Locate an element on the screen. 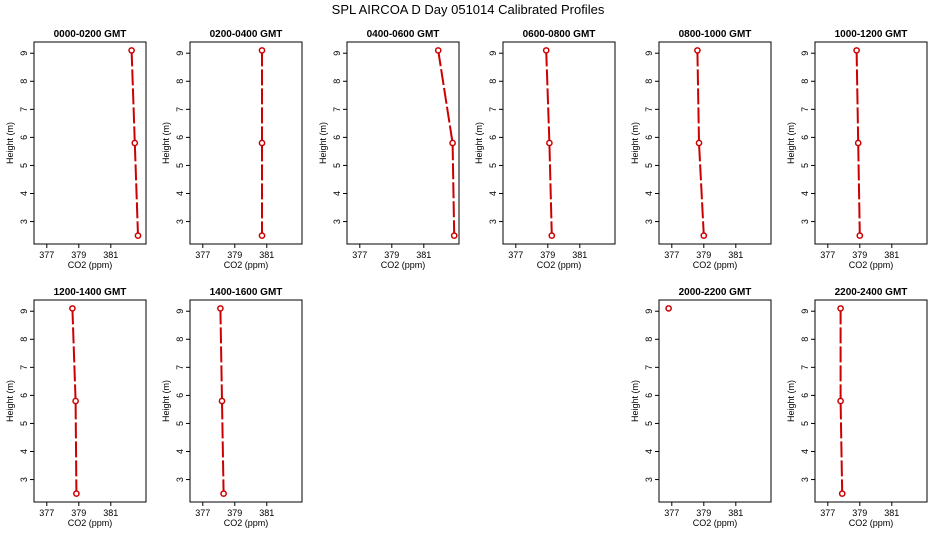 This screenshot has height=540, width=936. panel-title: 1000-1200 GMT is located at coordinates (871, 34).